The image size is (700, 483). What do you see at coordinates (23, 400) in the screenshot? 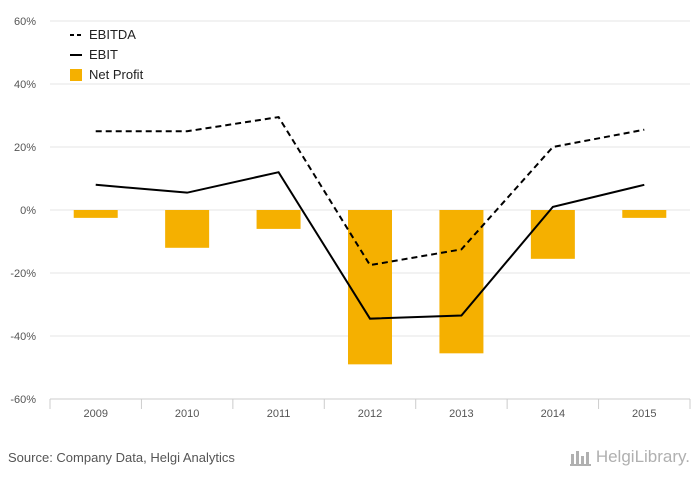
I see `y-tick-label: -60%` at bounding box center [23, 400].